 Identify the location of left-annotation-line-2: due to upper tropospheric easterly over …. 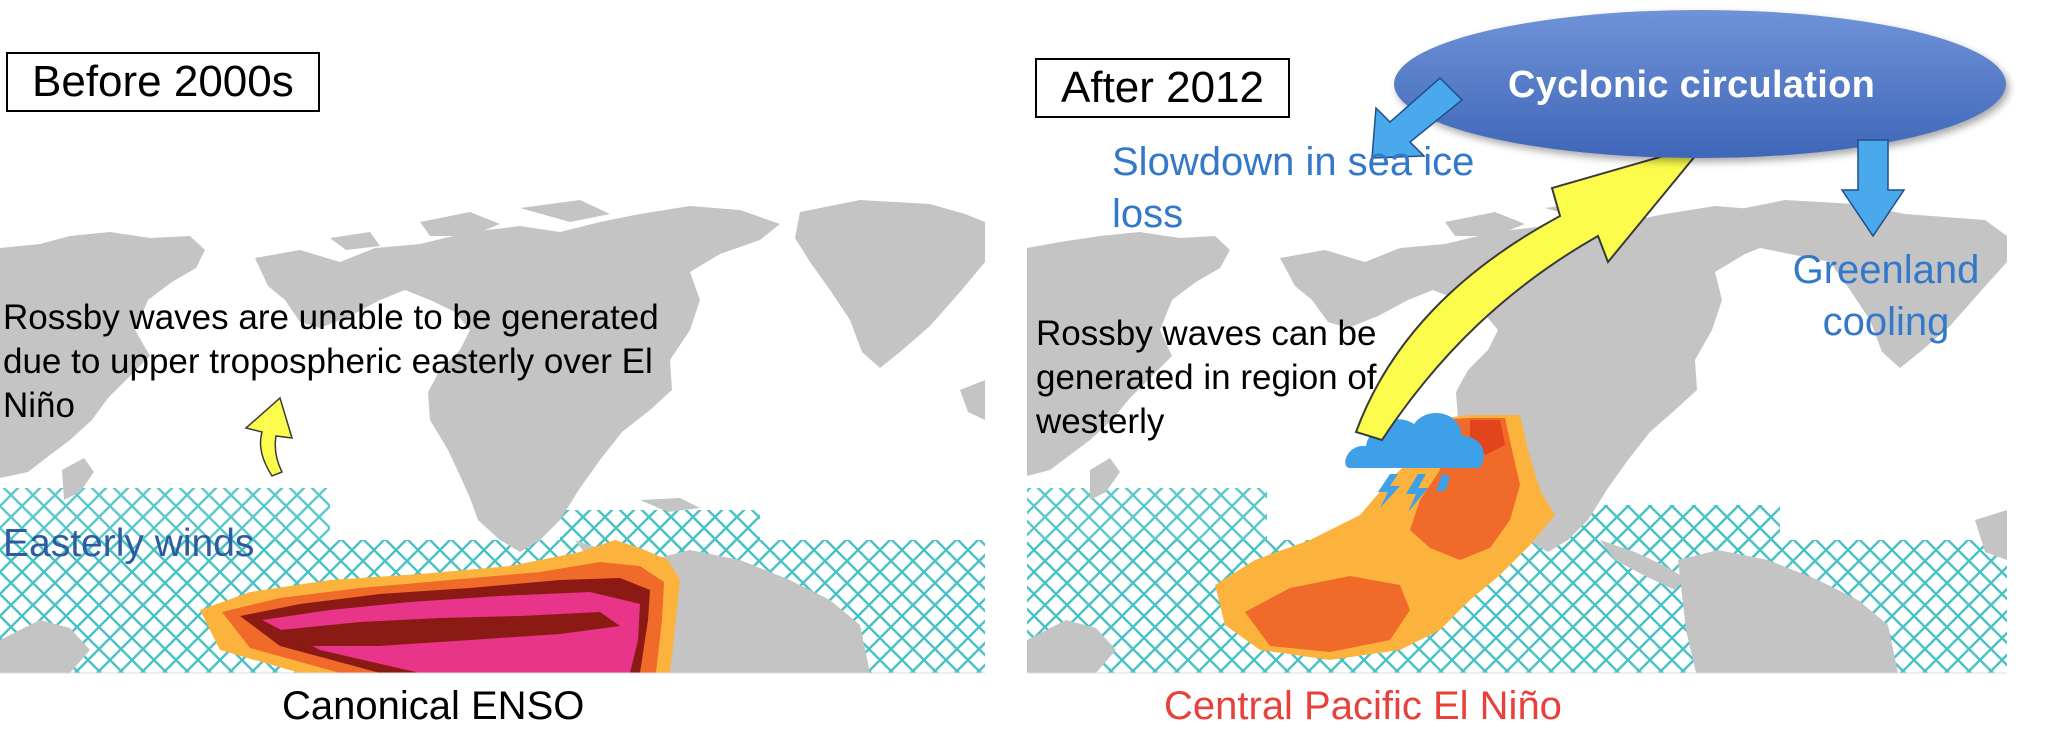
(328, 361).